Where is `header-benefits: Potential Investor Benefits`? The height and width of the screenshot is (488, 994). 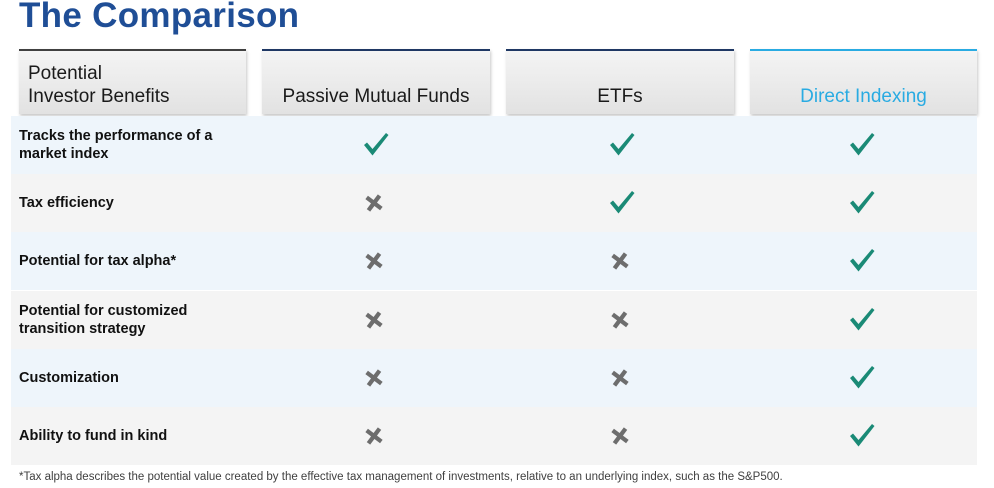
header-benefits: Potential Investor Benefits is located at coordinates (132, 81).